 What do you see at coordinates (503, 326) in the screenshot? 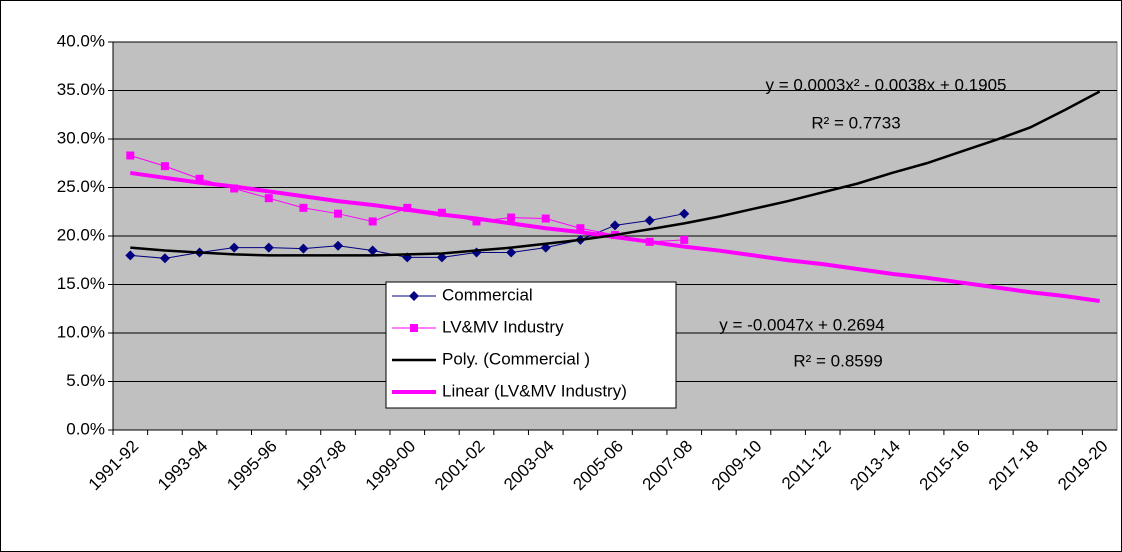
I see `legend-label: LV&MV Industry` at bounding box center [503, 326].